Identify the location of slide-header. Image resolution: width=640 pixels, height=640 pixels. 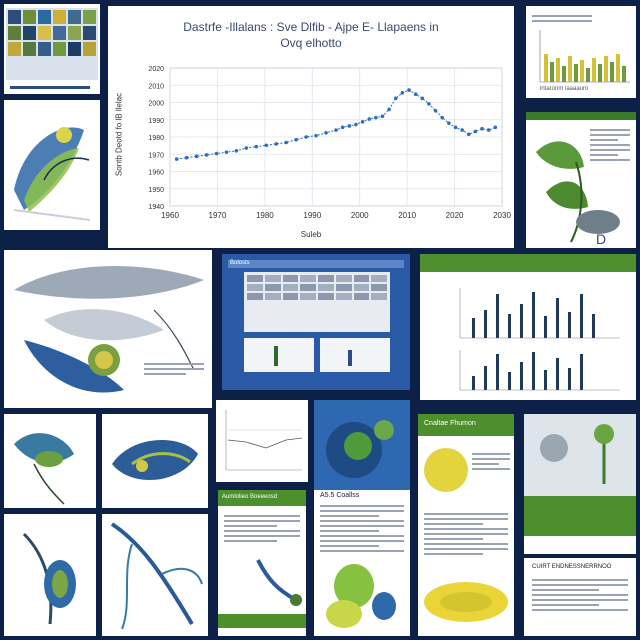
(528, 263).